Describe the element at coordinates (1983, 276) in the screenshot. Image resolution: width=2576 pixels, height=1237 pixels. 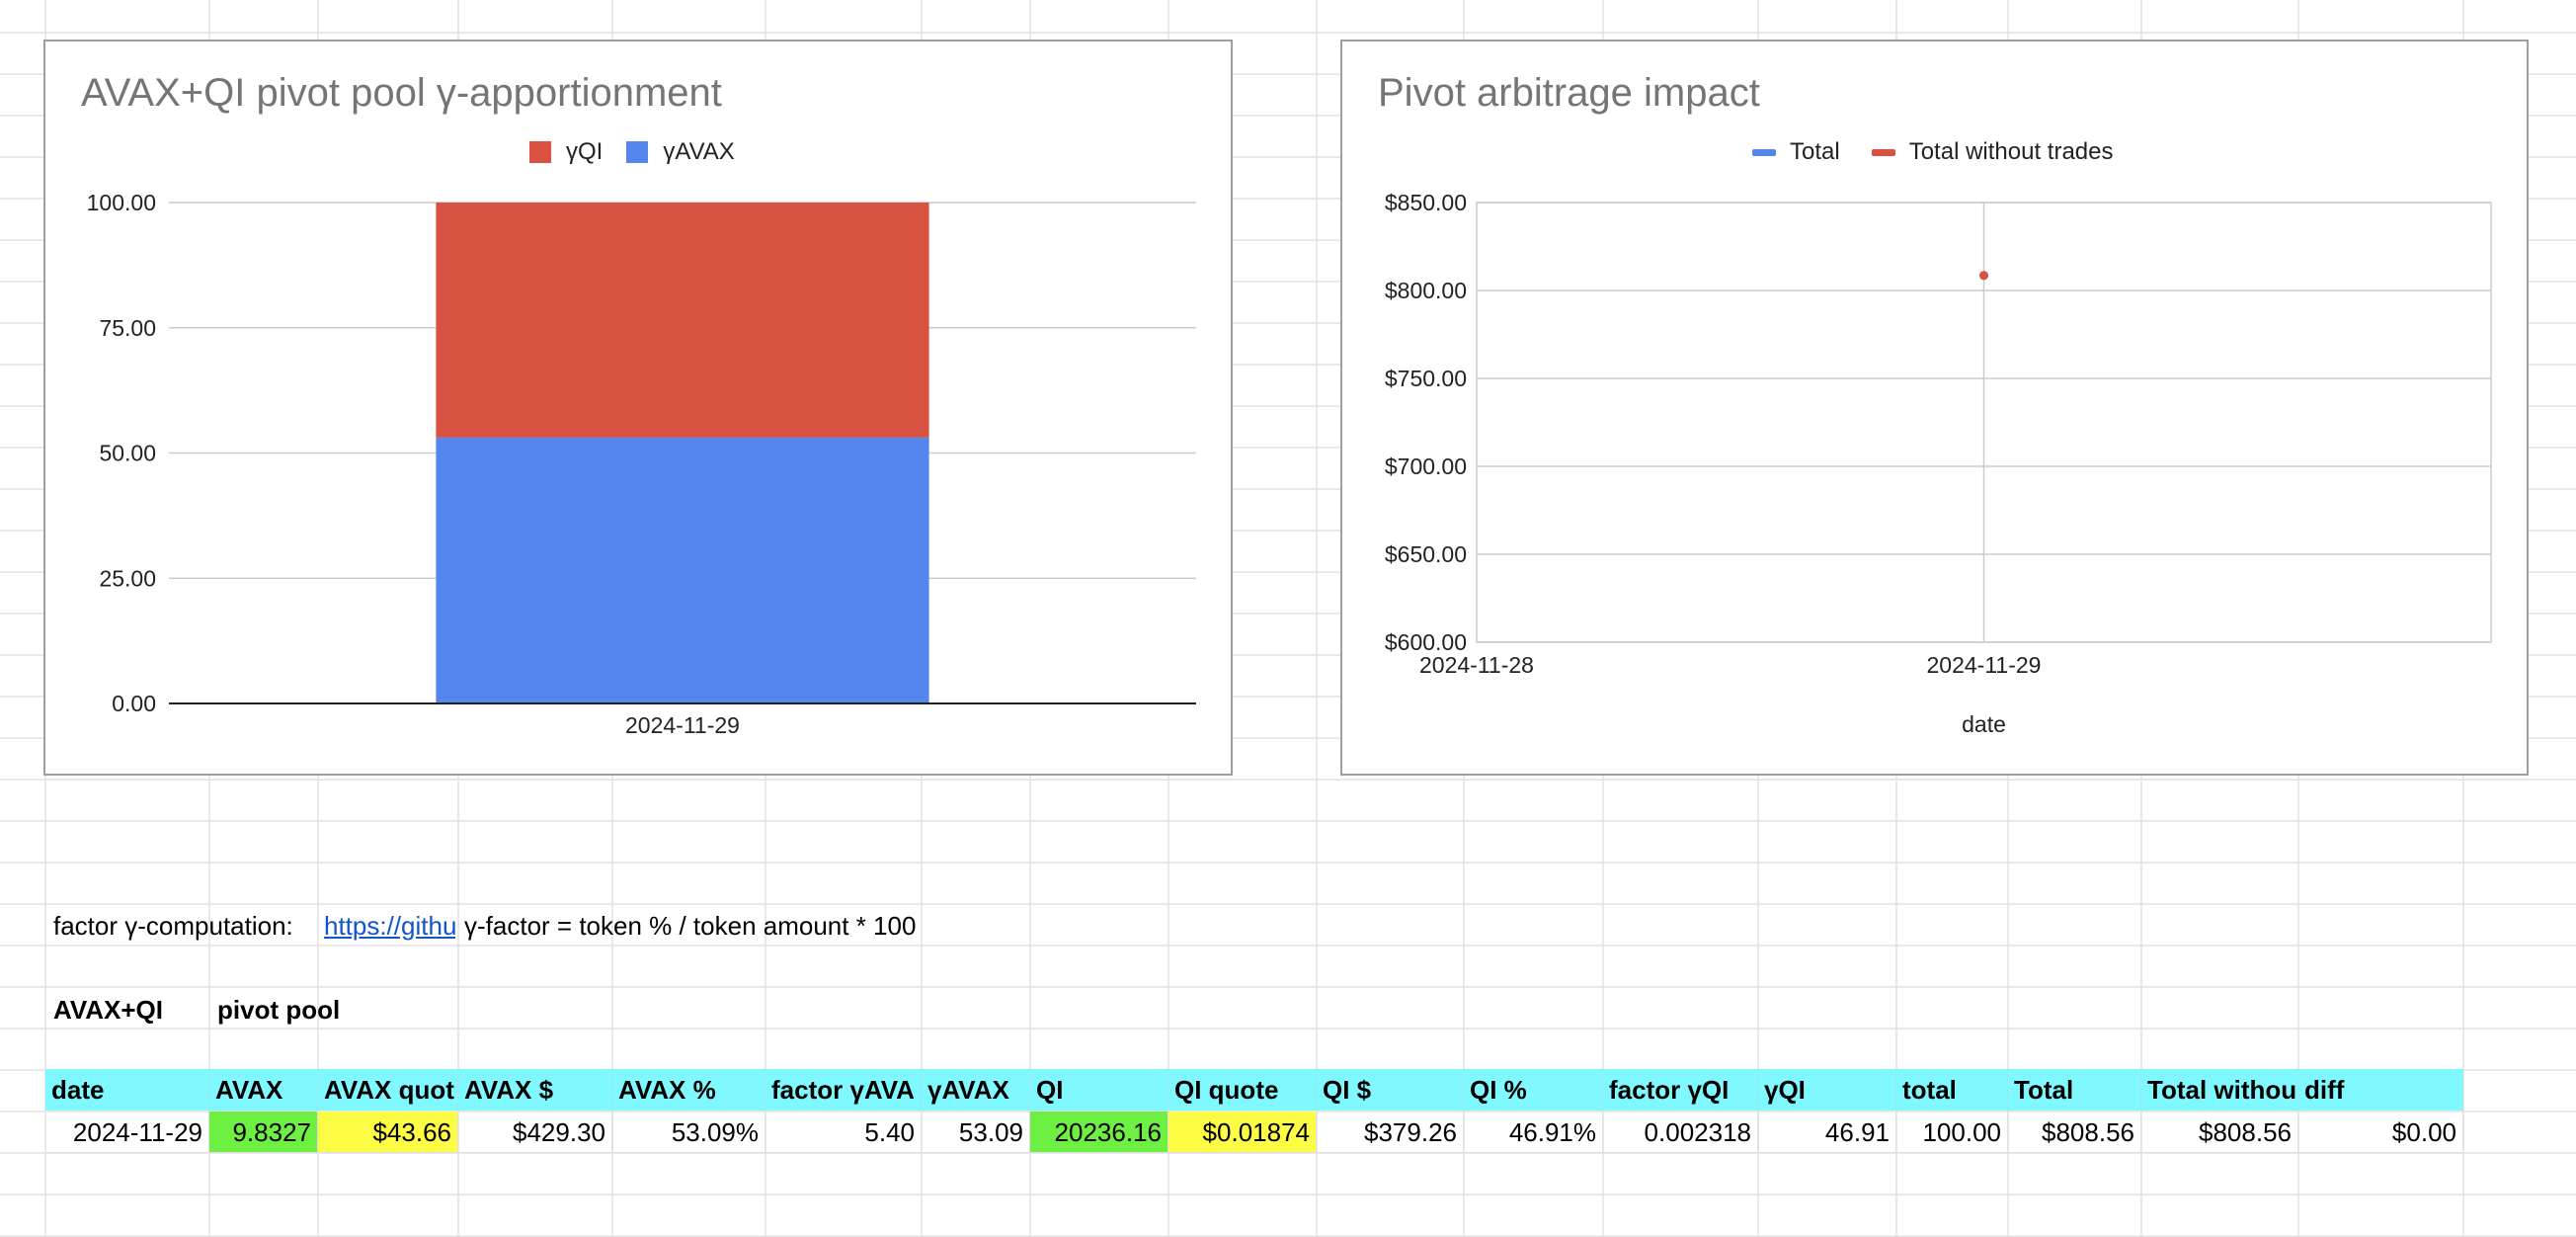
I see `data-point-total-without-trades` at that location.